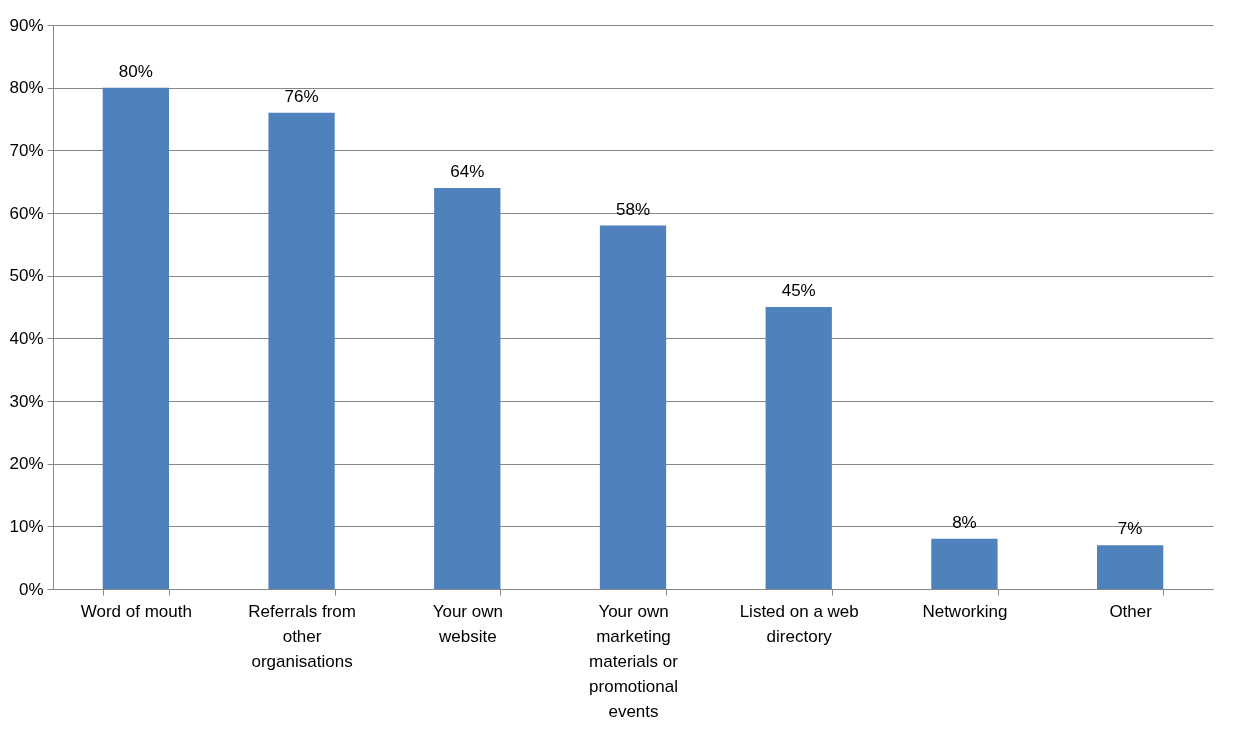  Describe the element at coordinates (31, 589) in the screenshot. I see `y-tick-label: 0%` at that location.